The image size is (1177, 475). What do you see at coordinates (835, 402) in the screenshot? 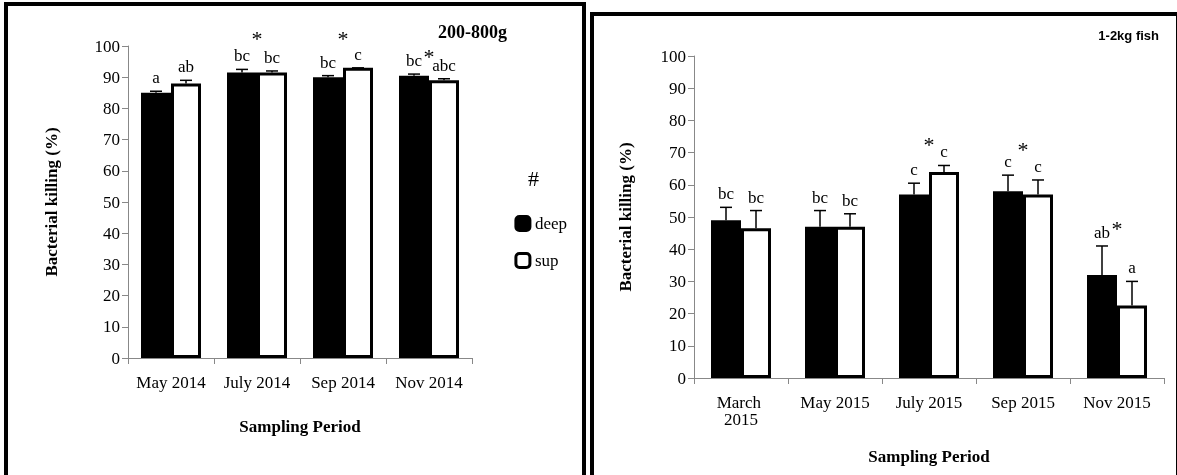
I see `x-tick-label: May 2015` at bounding box center [835, 402].